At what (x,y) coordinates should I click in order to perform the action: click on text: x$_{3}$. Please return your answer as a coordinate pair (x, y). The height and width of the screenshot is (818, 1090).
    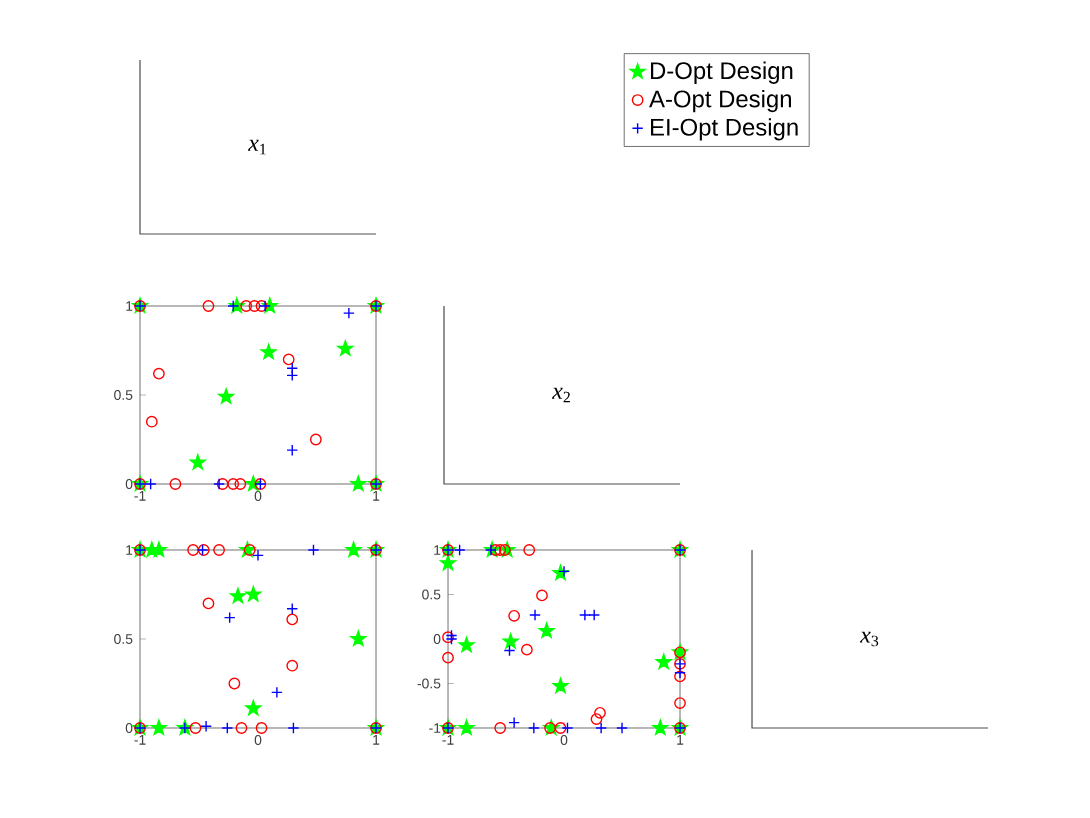
    Looking at the image, I should click on (869, 639).